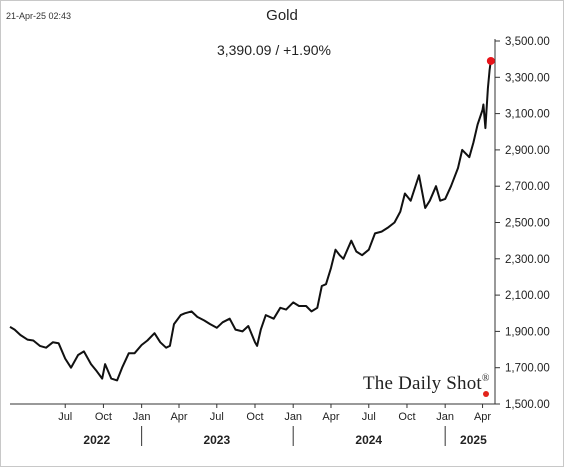 The height and width of the screenshot is (467, 564). What do you see at coordinates (274, 50) in the screenshot?
I see `chart-subtitle: 3,390.09 / +1.90%` at bounding box center [274, 50].